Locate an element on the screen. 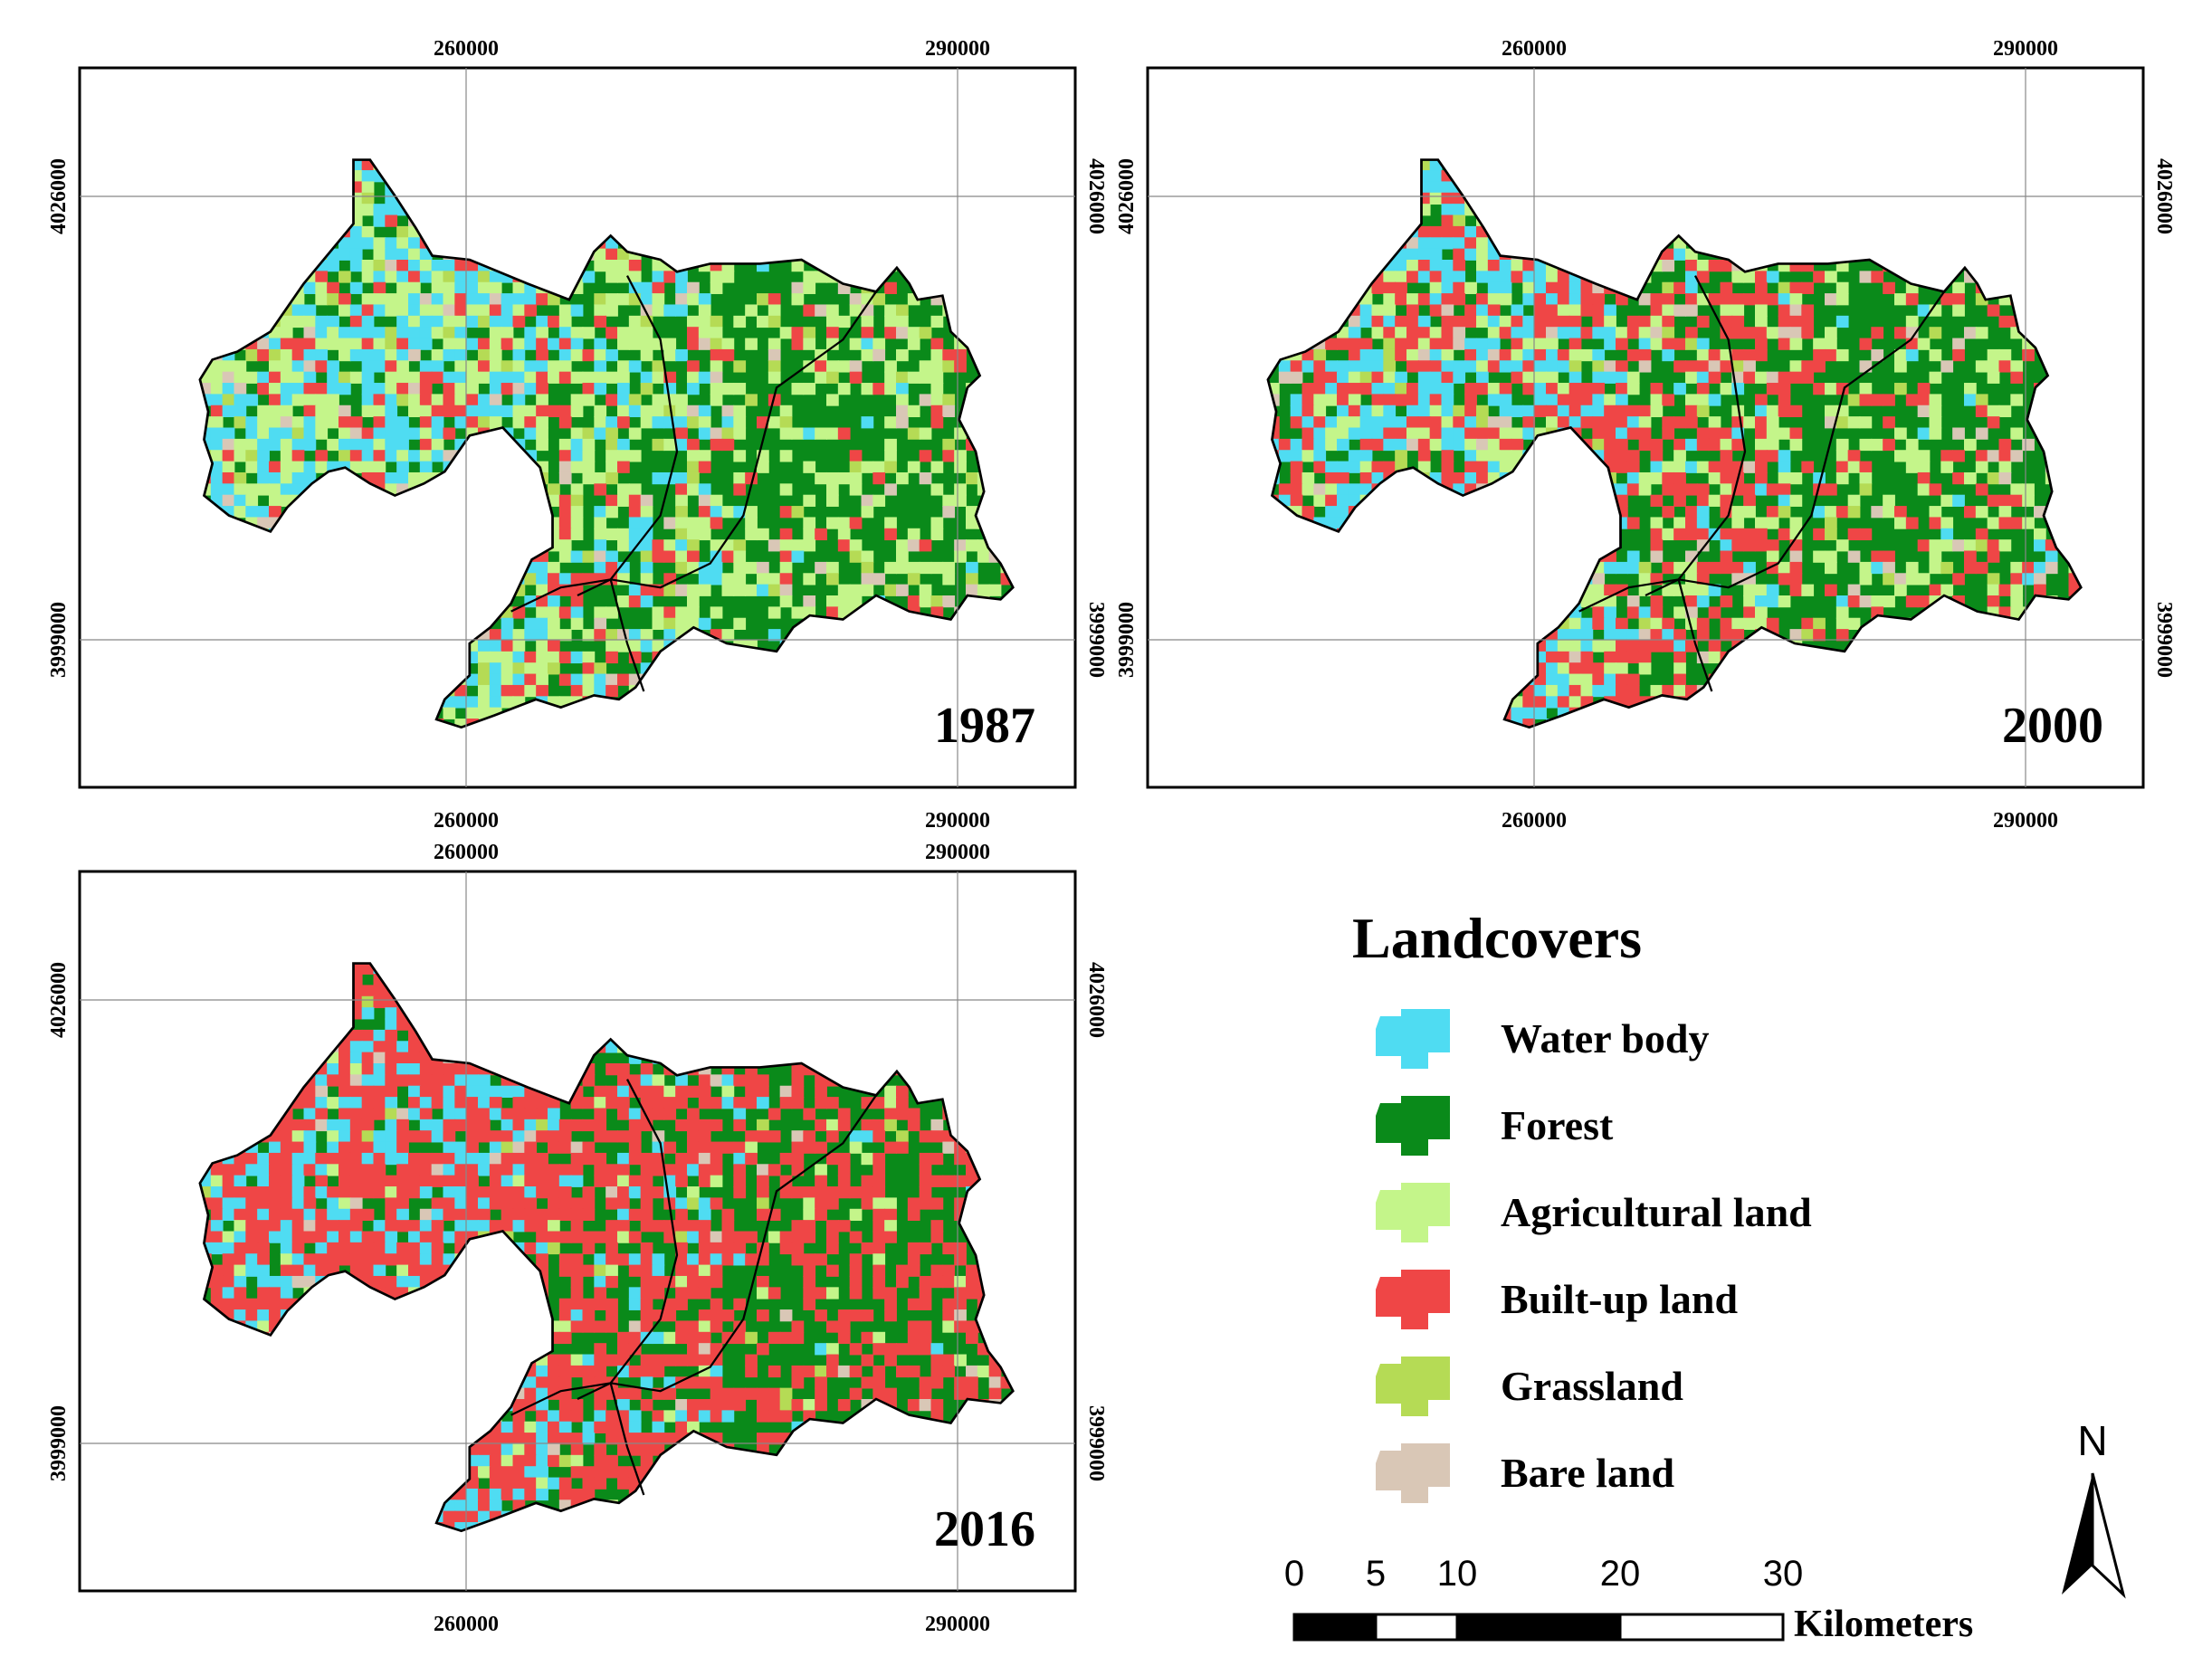 This screenshot has width=2212, height=1666. legend-label: Grassland is located at coordinates (1592, 1386).